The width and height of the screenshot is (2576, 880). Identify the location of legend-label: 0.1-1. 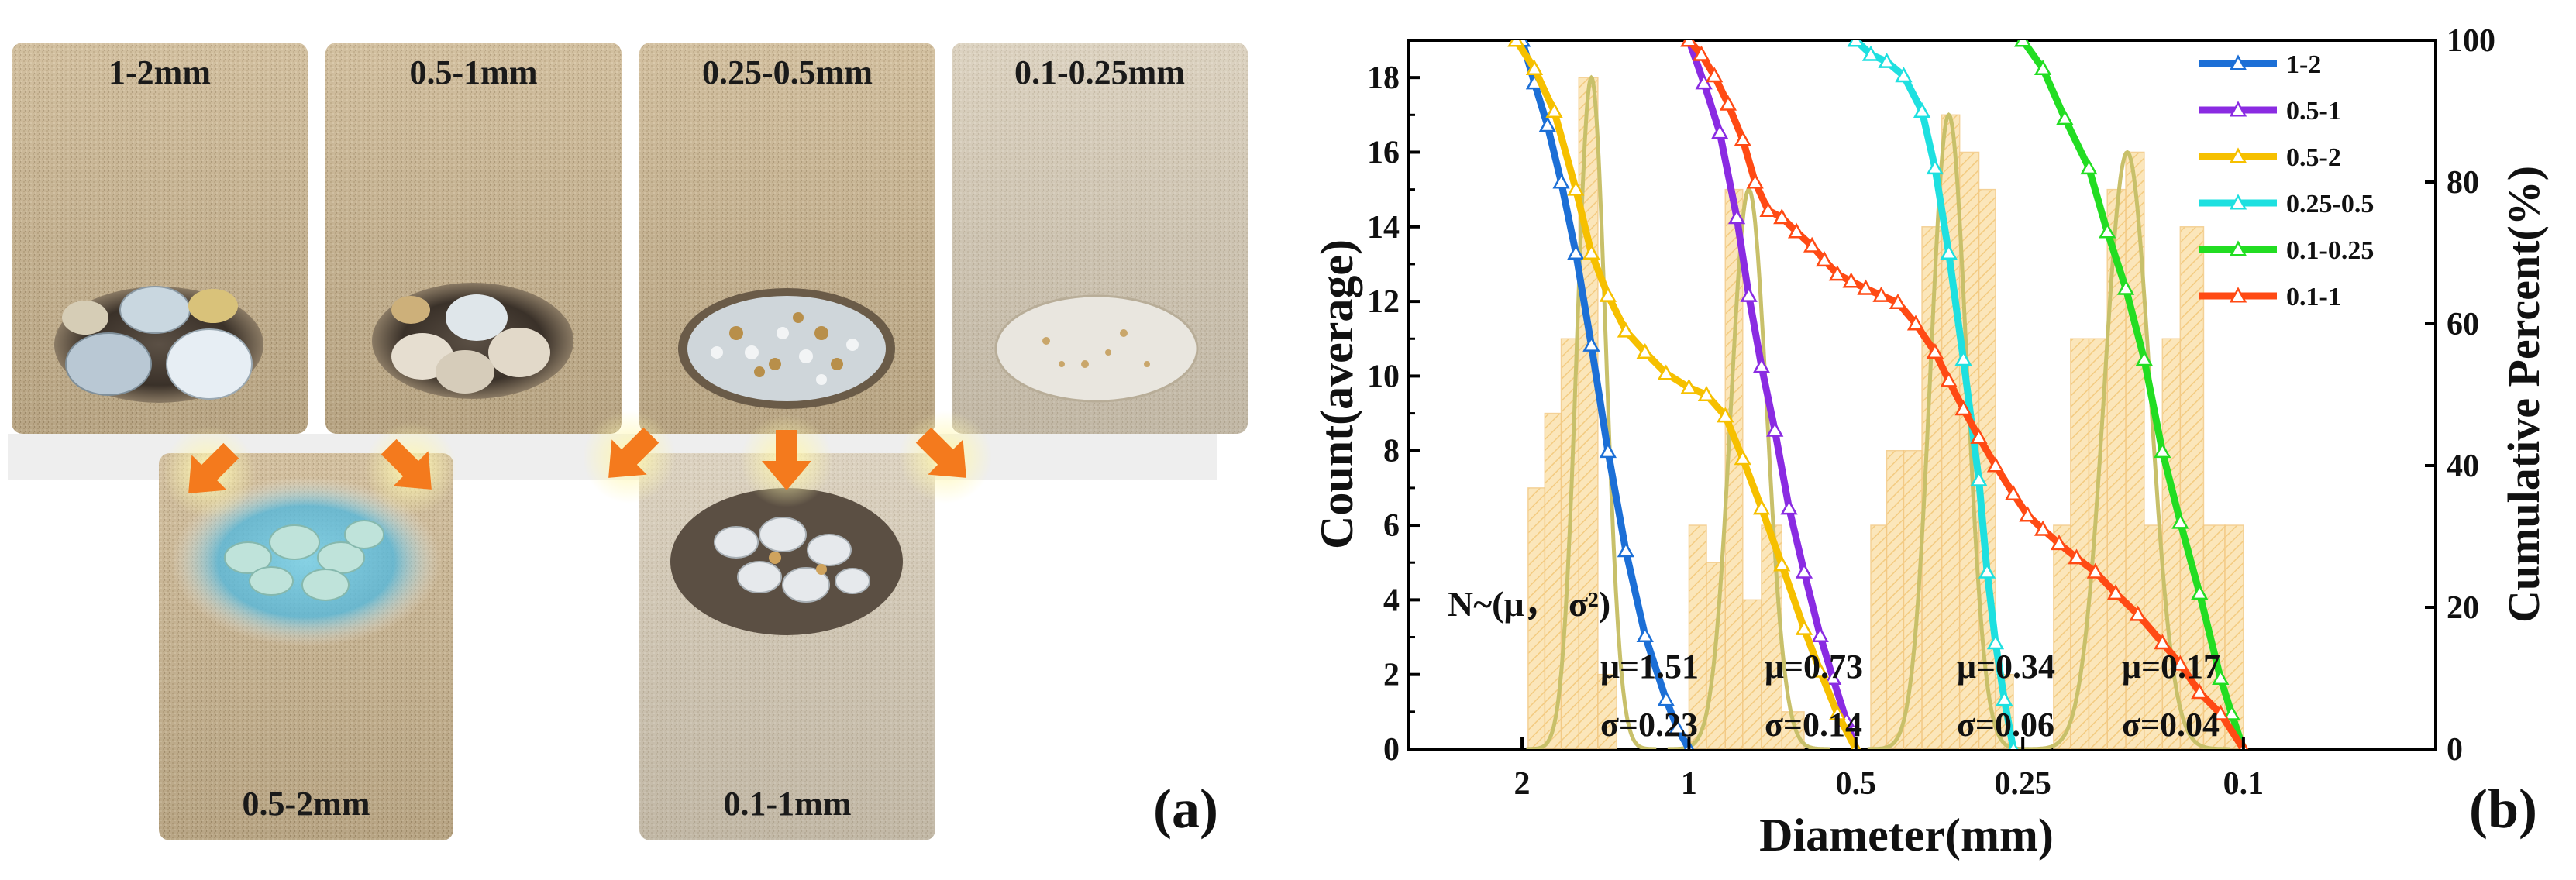
(2313, 297).